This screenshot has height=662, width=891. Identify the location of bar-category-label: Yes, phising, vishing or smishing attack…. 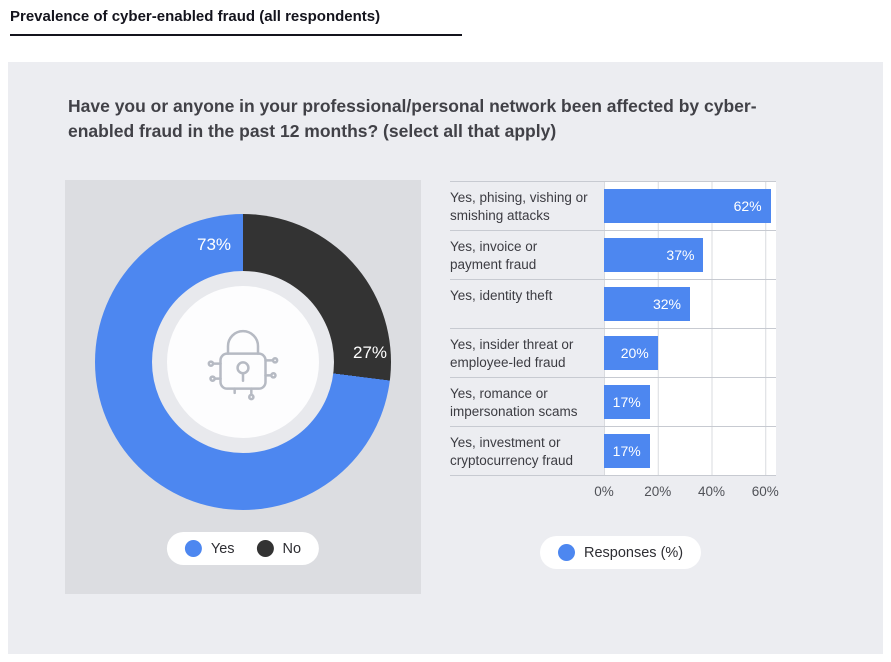
(519, 206).